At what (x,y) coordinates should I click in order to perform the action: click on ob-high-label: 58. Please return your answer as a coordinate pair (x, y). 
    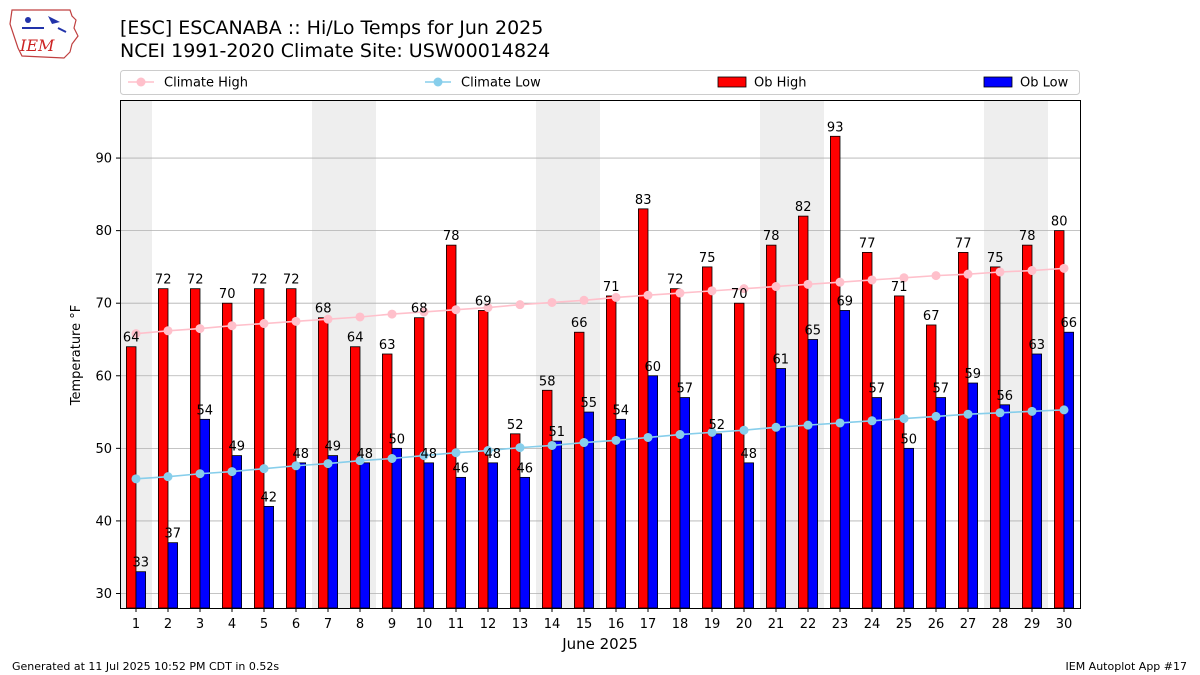
    Looking at the image, I should click on (547, 381).